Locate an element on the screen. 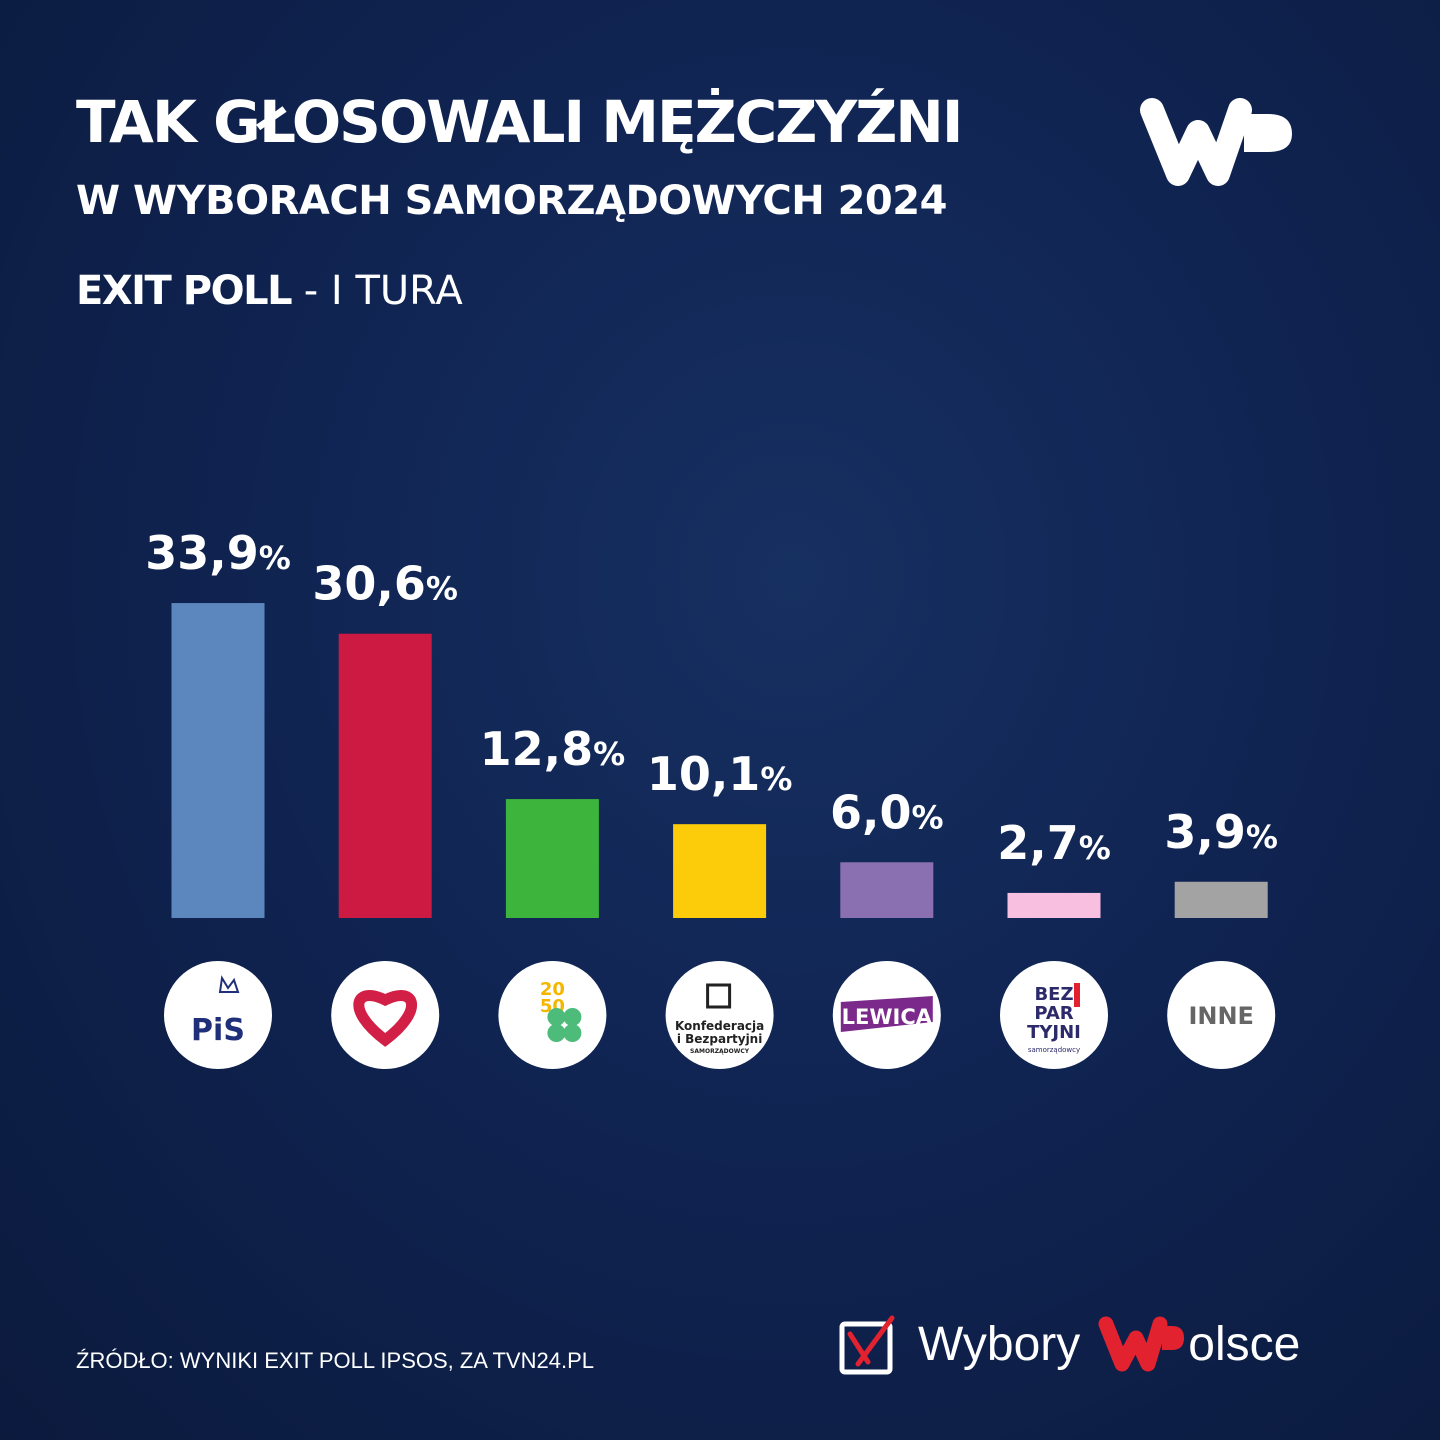 The height and width of the screenshot is (1440, 1440). footer-brand: Wybory olsce is located at coordinates (1069, 1344).